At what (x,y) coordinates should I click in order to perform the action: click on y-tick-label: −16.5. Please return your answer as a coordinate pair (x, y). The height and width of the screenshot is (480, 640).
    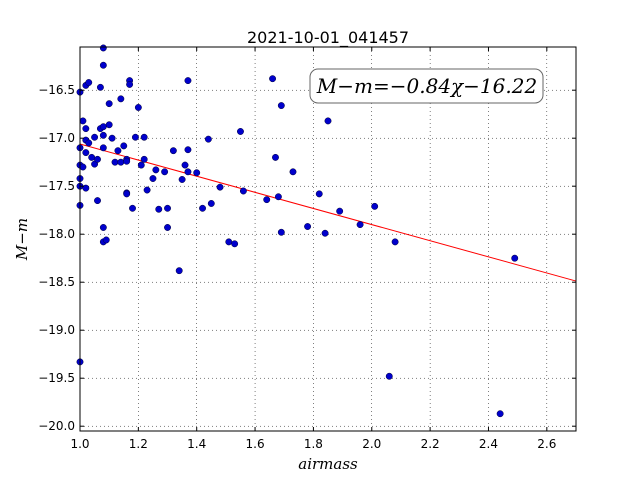
    Looking at the image, I should click on (56, 90).